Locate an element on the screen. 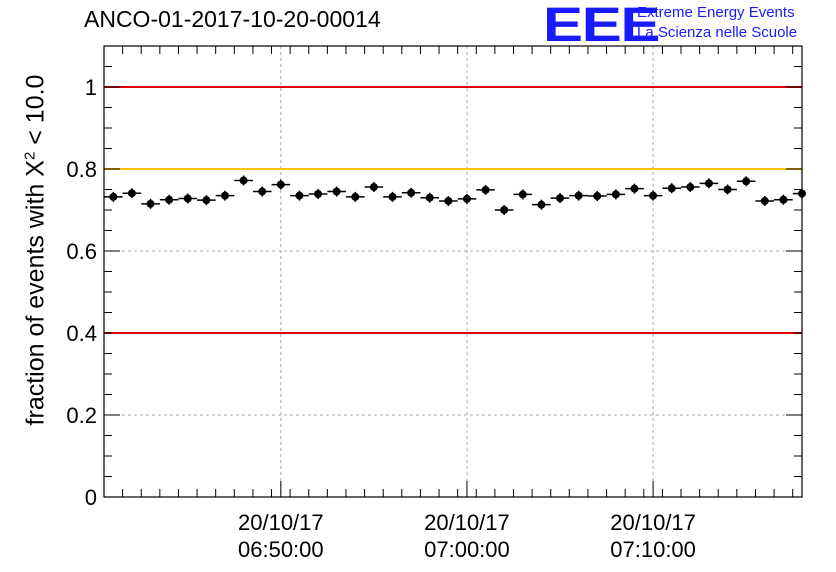 This screenshot has height=572, width=836. y-tick-label: 0.6 is located at coordinates (81, 251).